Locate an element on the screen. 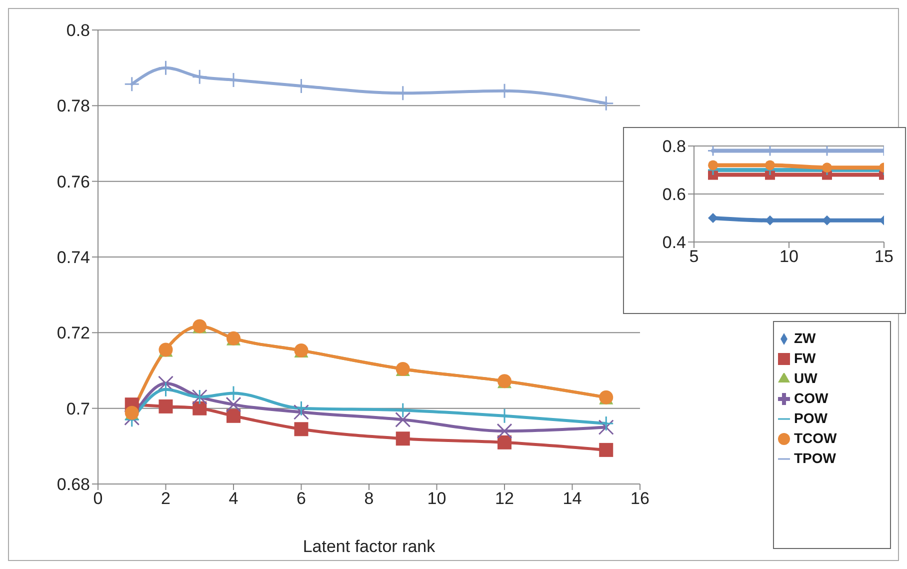 This screenshot has height=569, width=907. x-tick-label: 12 is located at coordinates (504, 498).